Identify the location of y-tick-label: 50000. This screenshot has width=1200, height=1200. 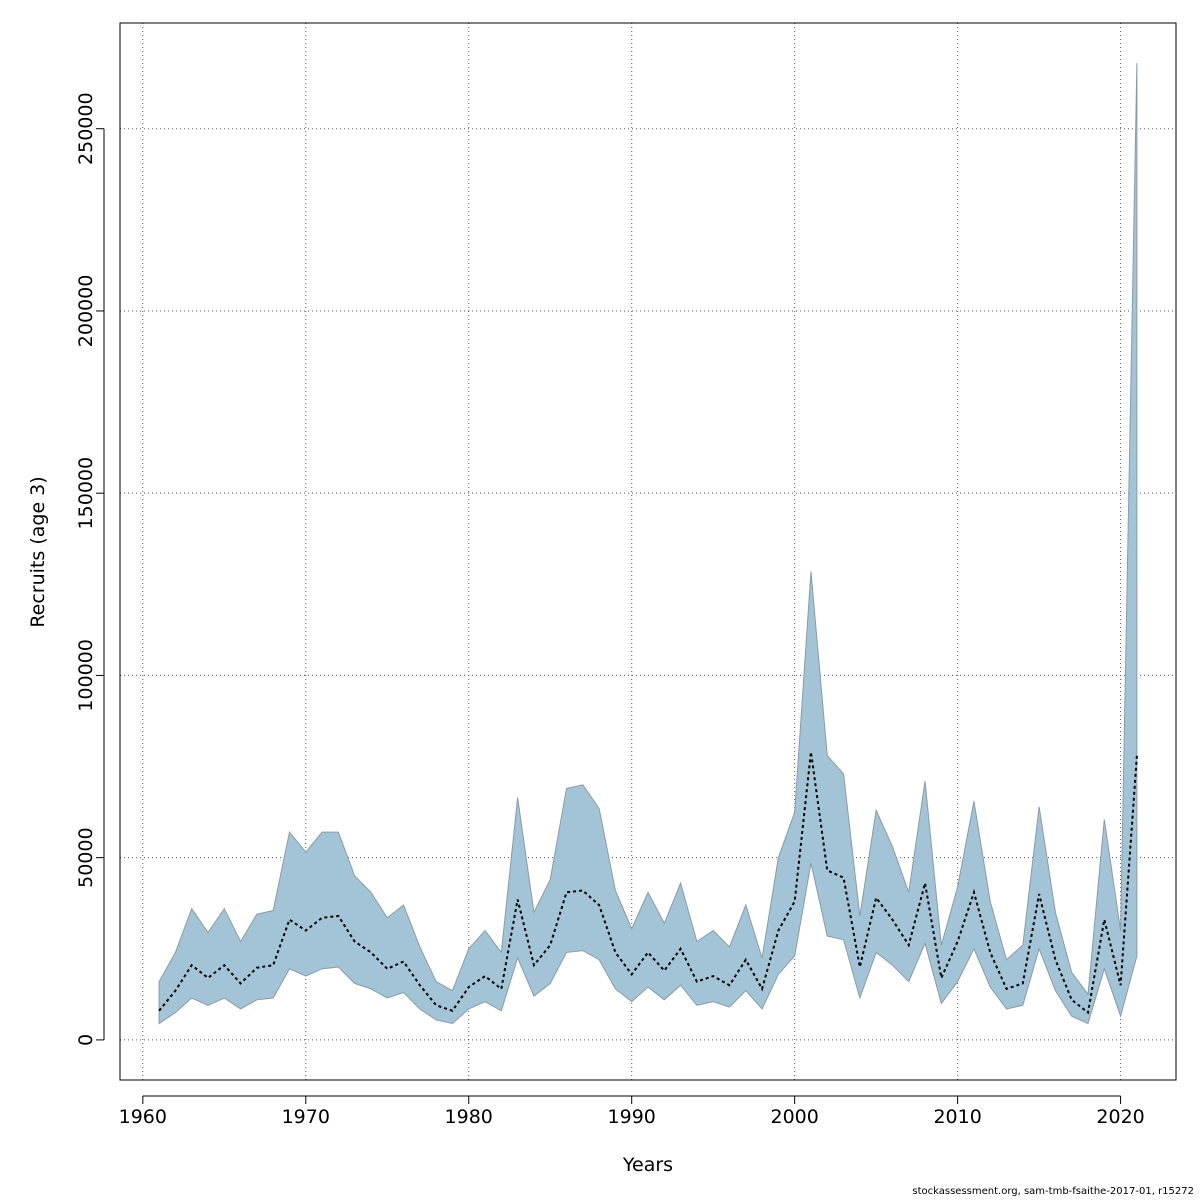
(86, 857).